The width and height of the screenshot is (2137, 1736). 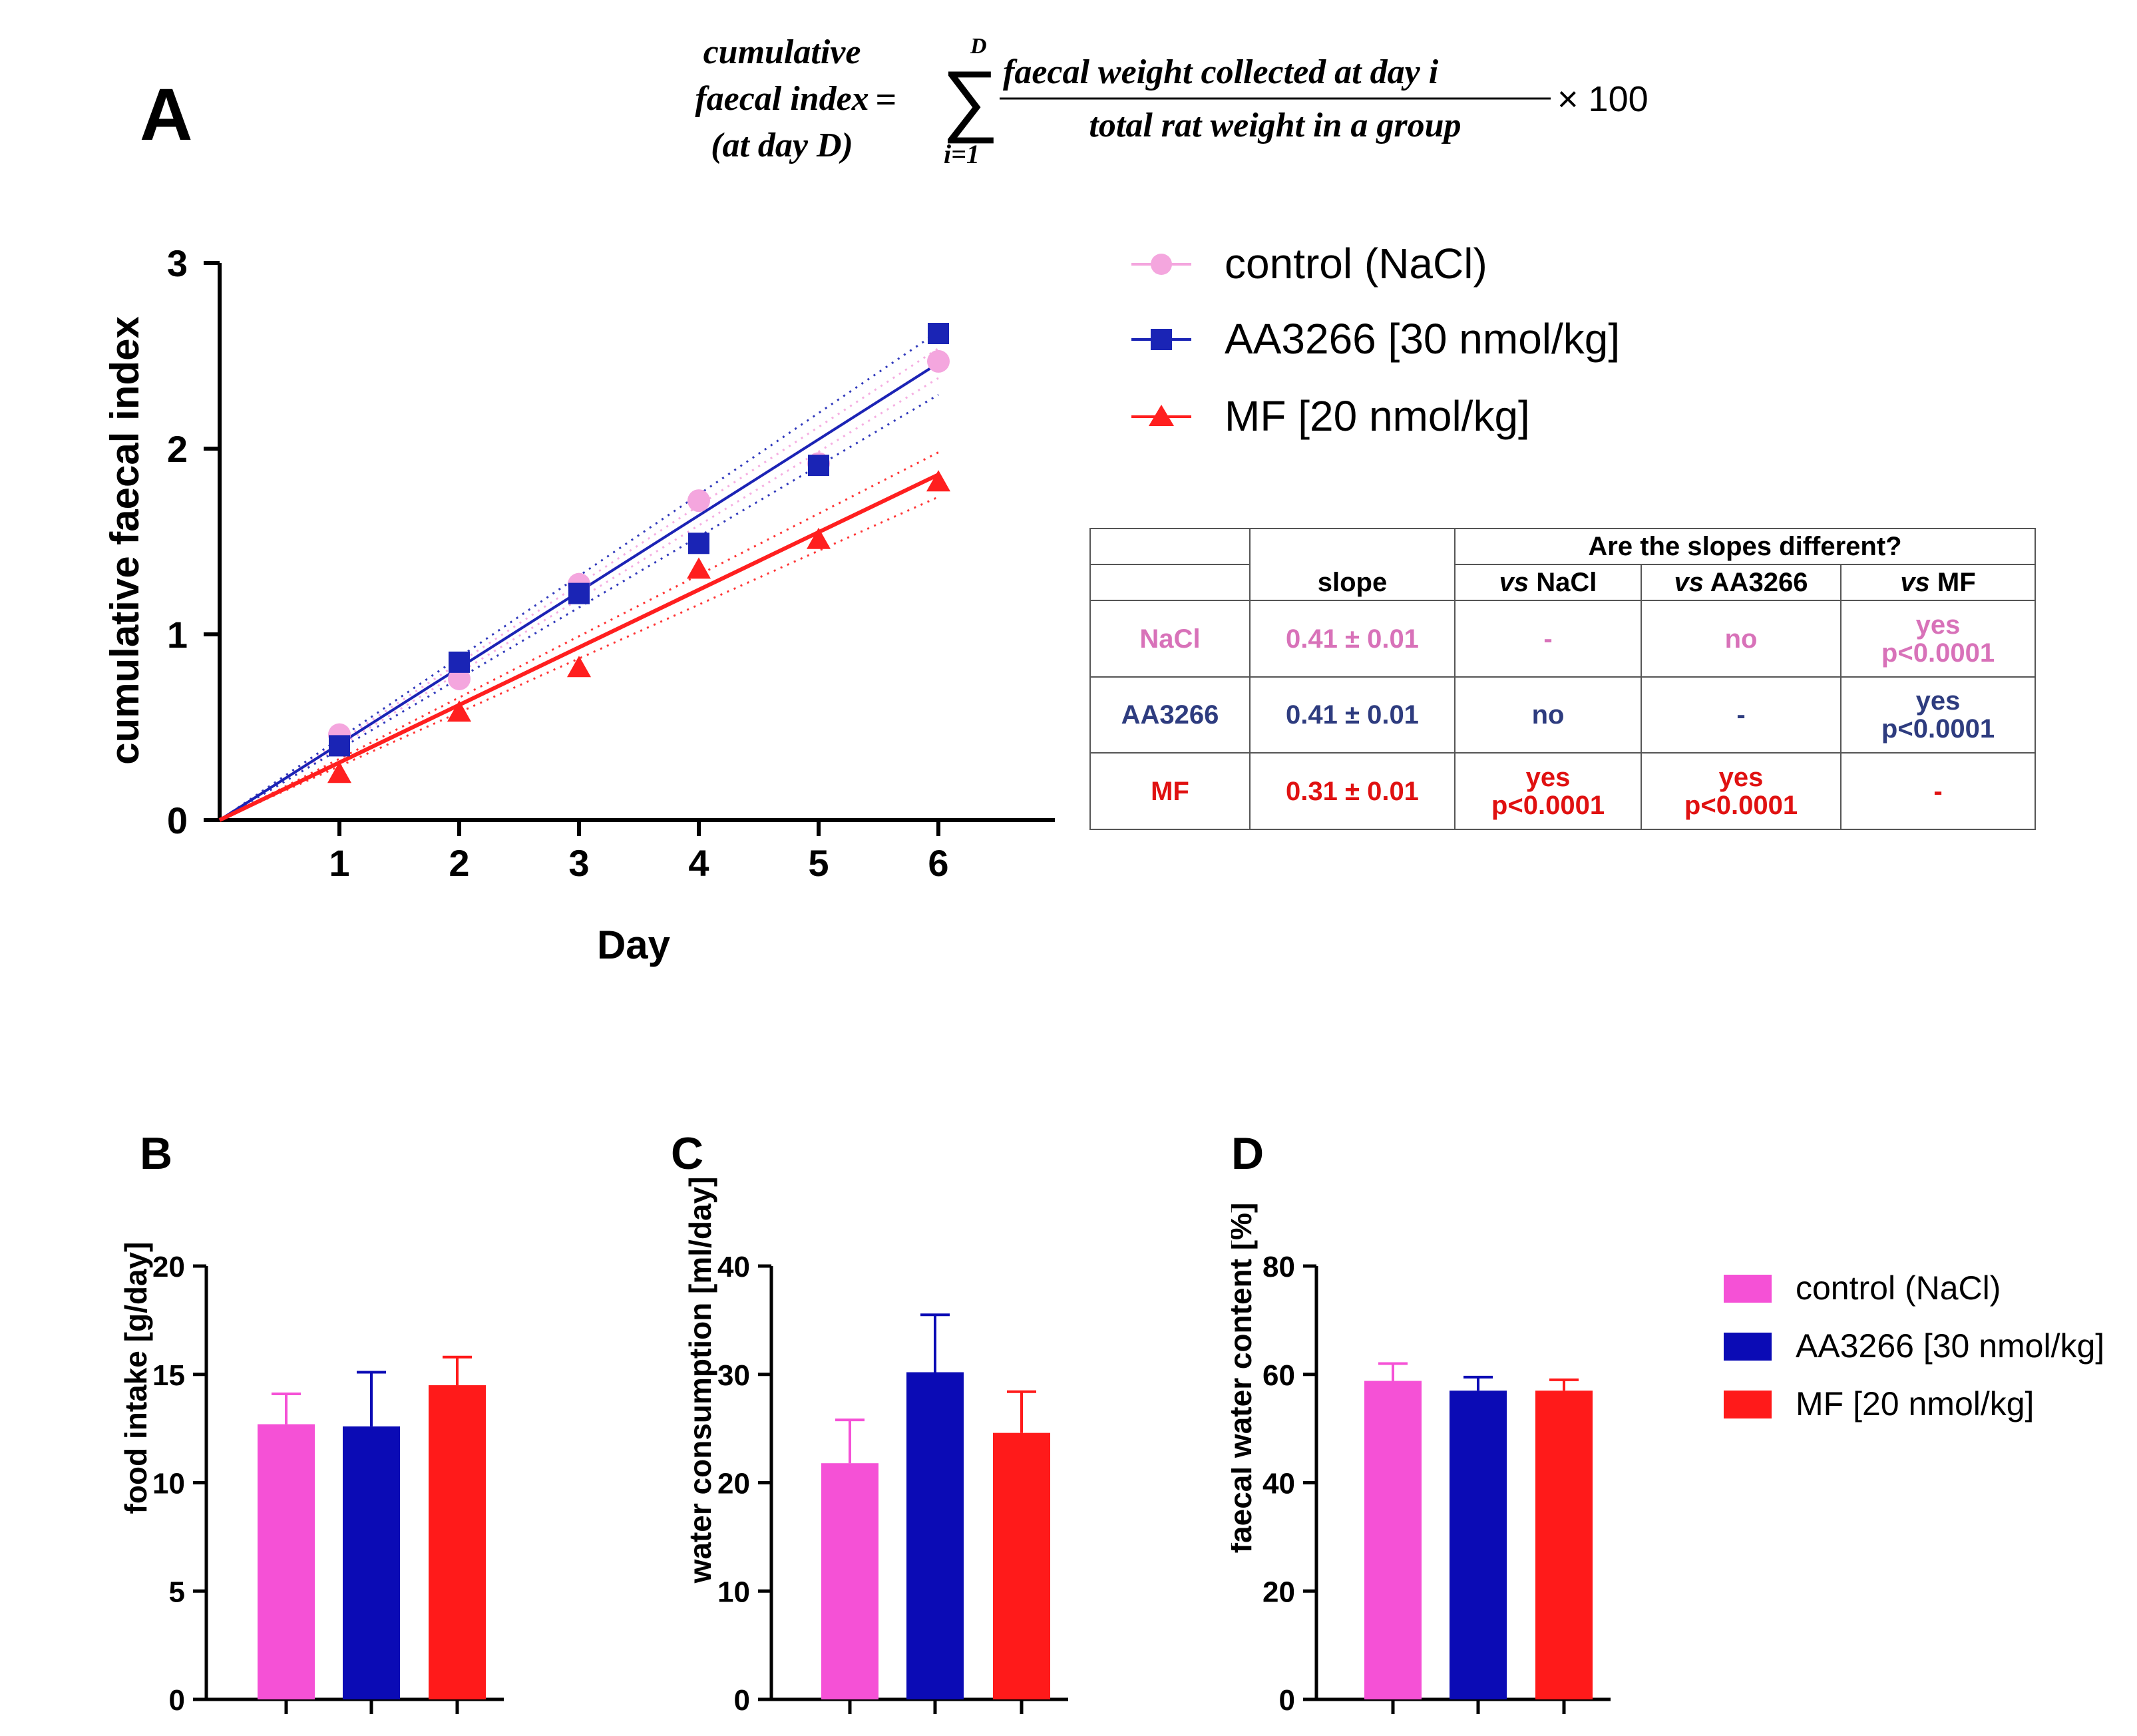 What do you see at coordinates (1748, 1404) in the screenshot?
I see `bar-legend-swatch-mf` at bounding box center [1748, 1404].